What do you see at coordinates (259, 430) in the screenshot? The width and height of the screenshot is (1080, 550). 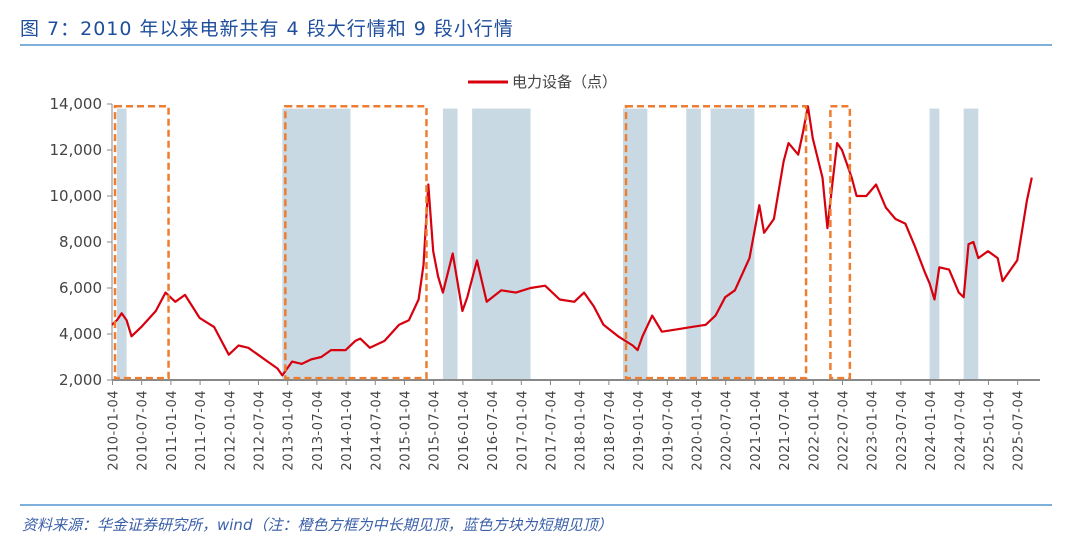 I see `x-tick-label: 2012-07-04` at bounding box center [259, 430].